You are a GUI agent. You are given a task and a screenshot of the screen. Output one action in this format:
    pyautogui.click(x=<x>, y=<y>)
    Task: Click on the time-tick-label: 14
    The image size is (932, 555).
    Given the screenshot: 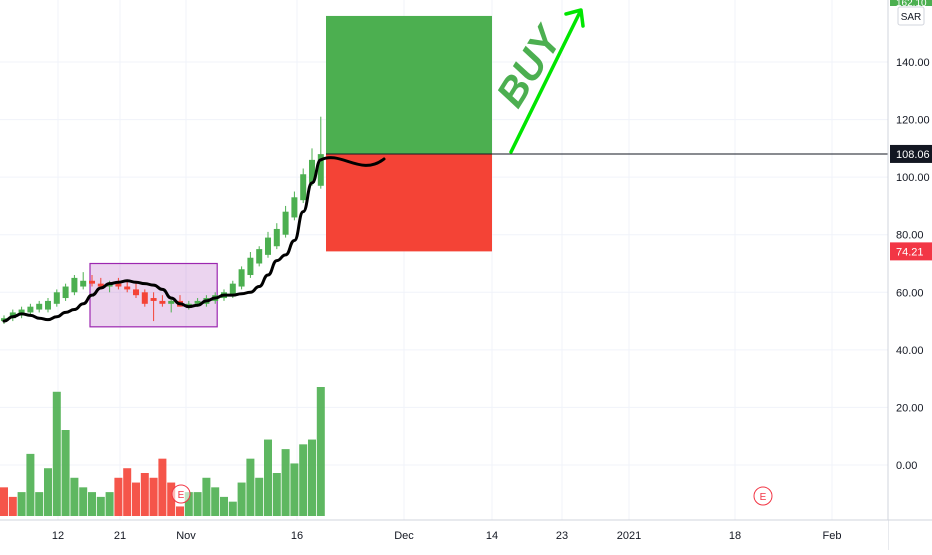 What is the action you would take?
    pyautogui.click(x=492, y=536)
    